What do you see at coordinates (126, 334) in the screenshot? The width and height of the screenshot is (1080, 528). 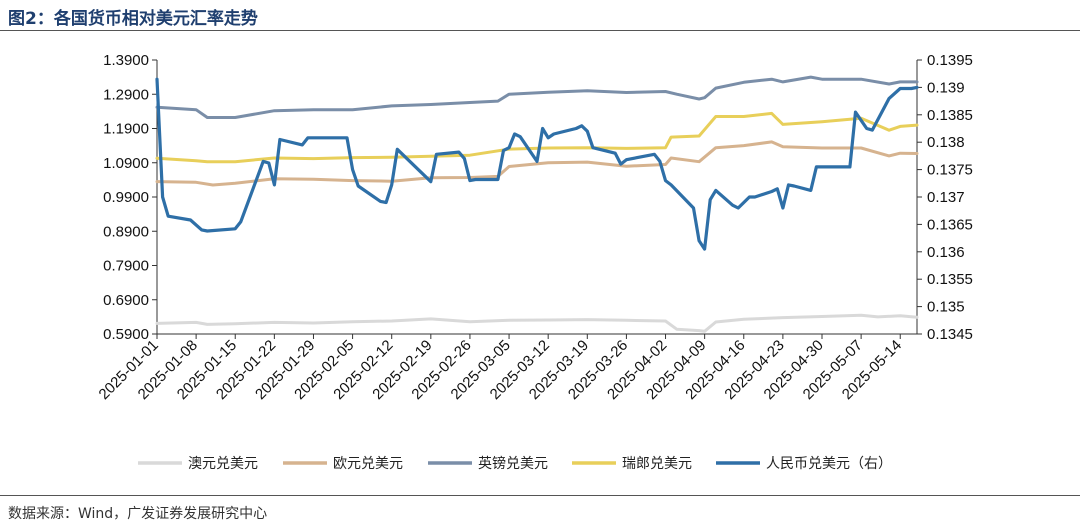 I see `y-left-tick-label: 0.5900` at bounding box center [126, 334].